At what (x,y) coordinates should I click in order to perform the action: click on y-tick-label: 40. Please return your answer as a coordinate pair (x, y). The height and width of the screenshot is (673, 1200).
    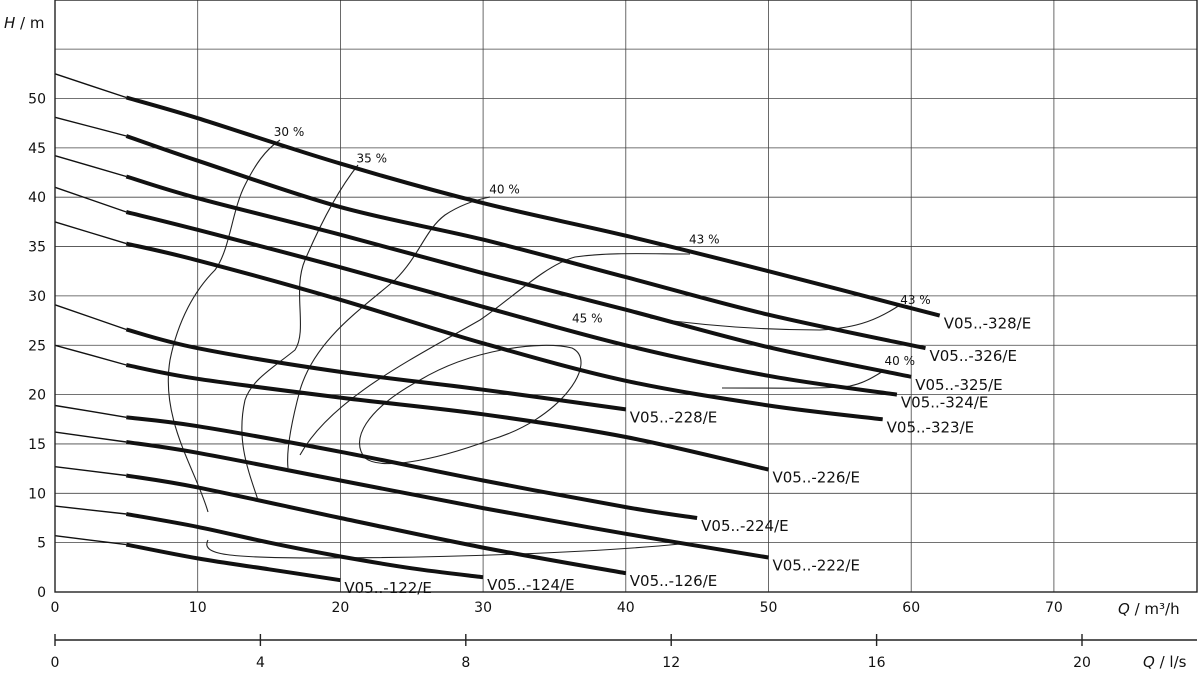
    Looking at the image, I should click on (37, 198).